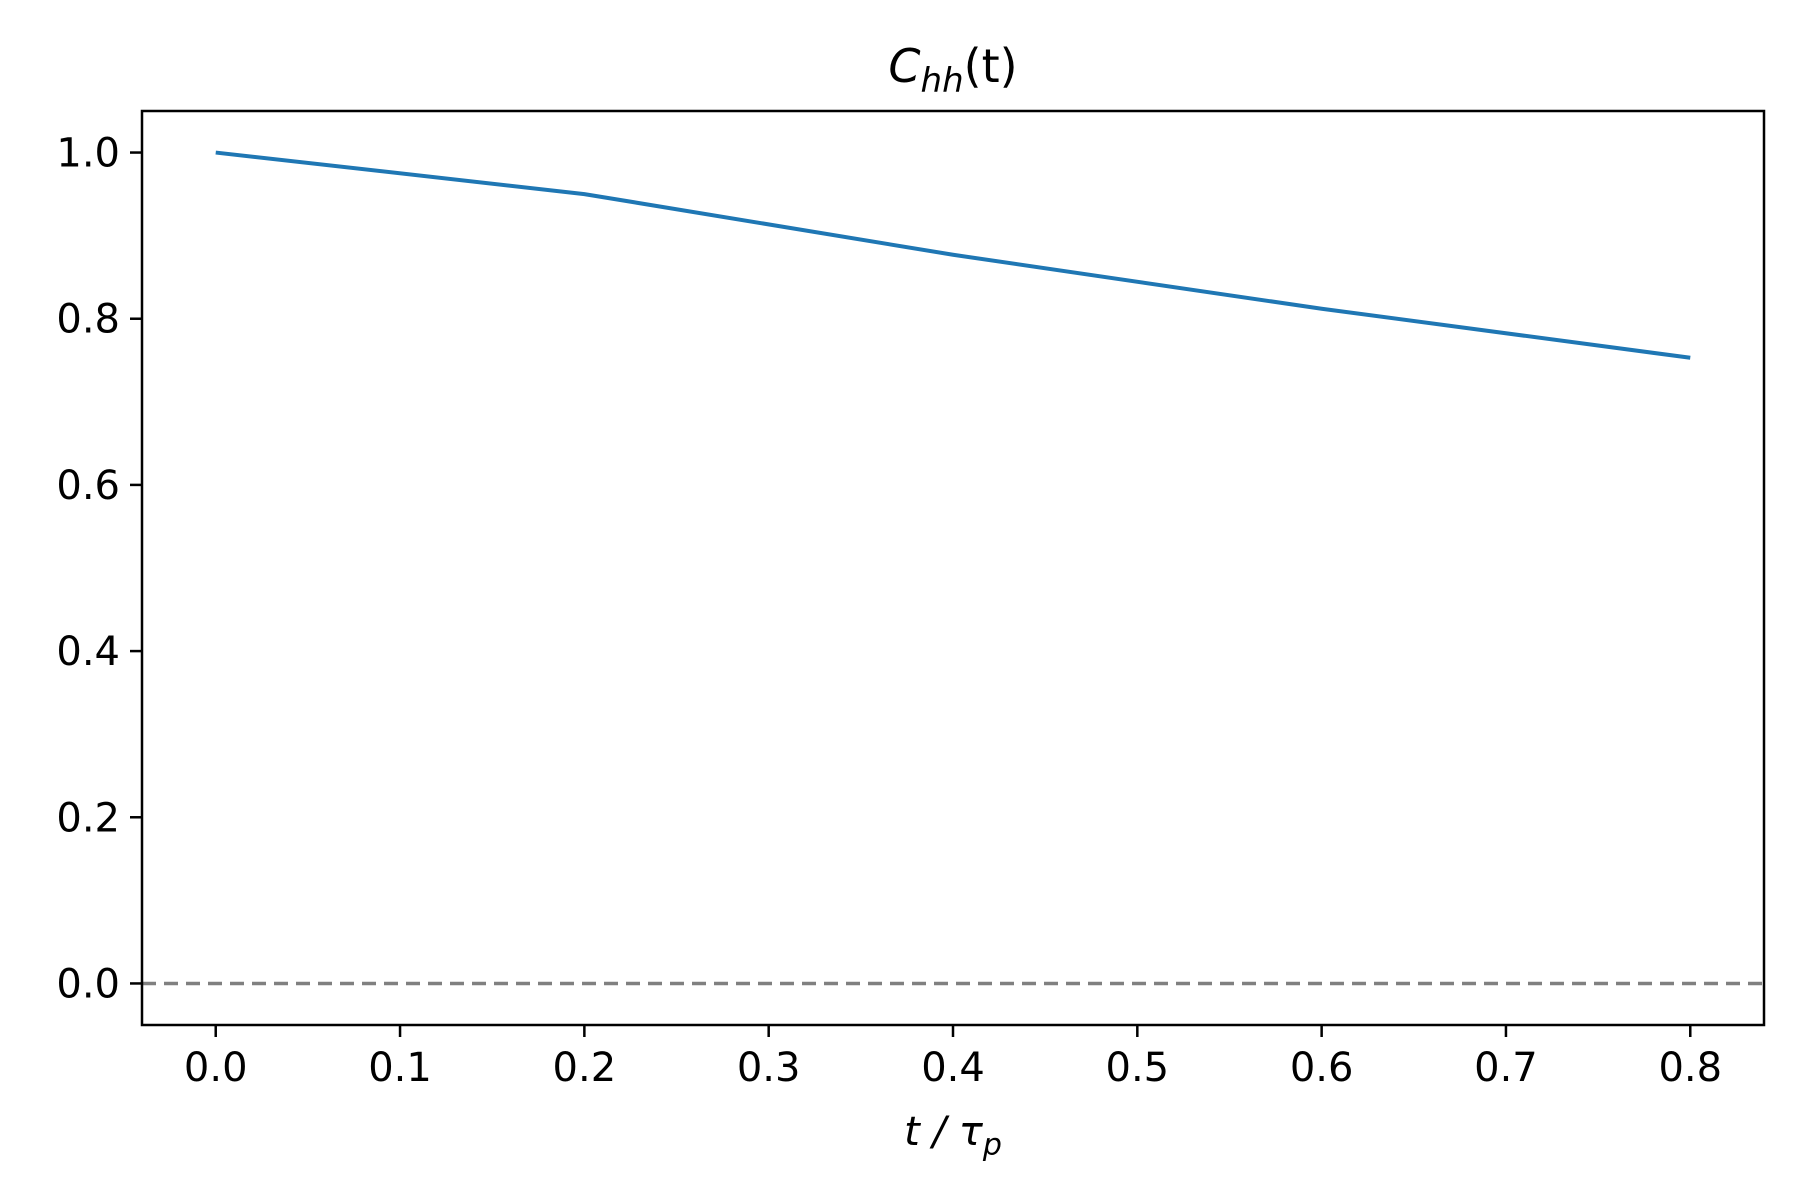  I want to click on y-tick-label: 0.8, so click(88, 320).